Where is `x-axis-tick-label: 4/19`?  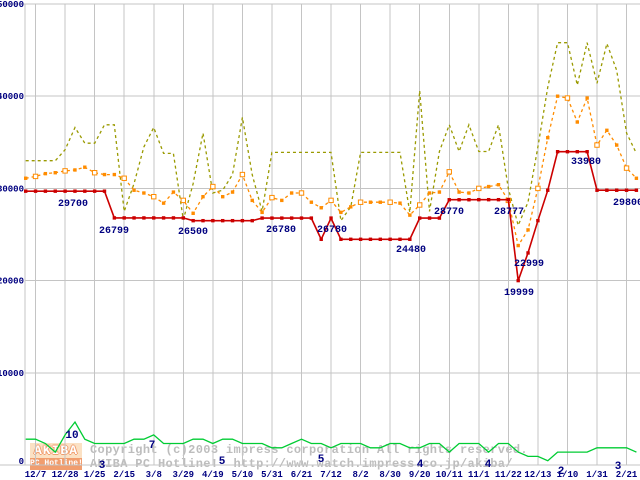
x-axis-tick-label: 4/19 is located at coordinates (213, 475).